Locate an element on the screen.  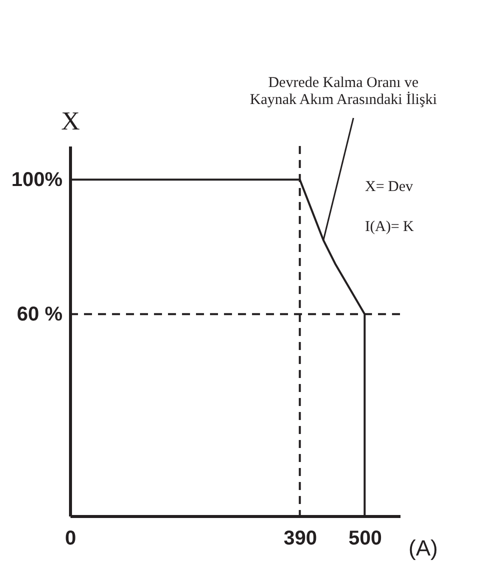
y-axis-title: X is located at coordinates (70, 121).